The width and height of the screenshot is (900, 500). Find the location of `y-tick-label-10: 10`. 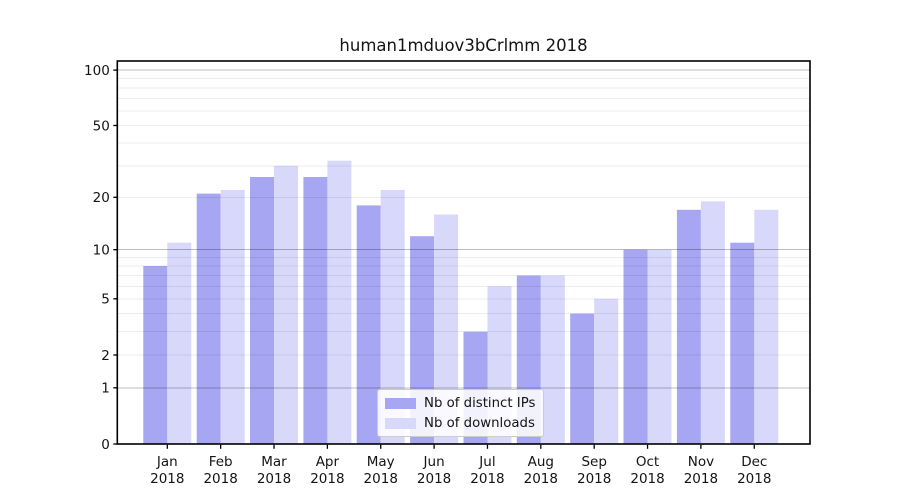

y-tick-label-10: 10 is located at coordinates (101, 251).